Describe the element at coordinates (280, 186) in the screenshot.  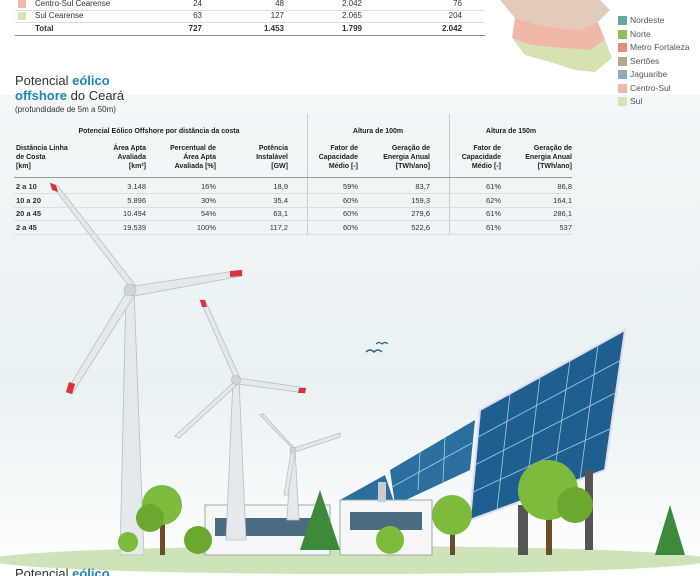
I see `cell: 18,9` at that location.